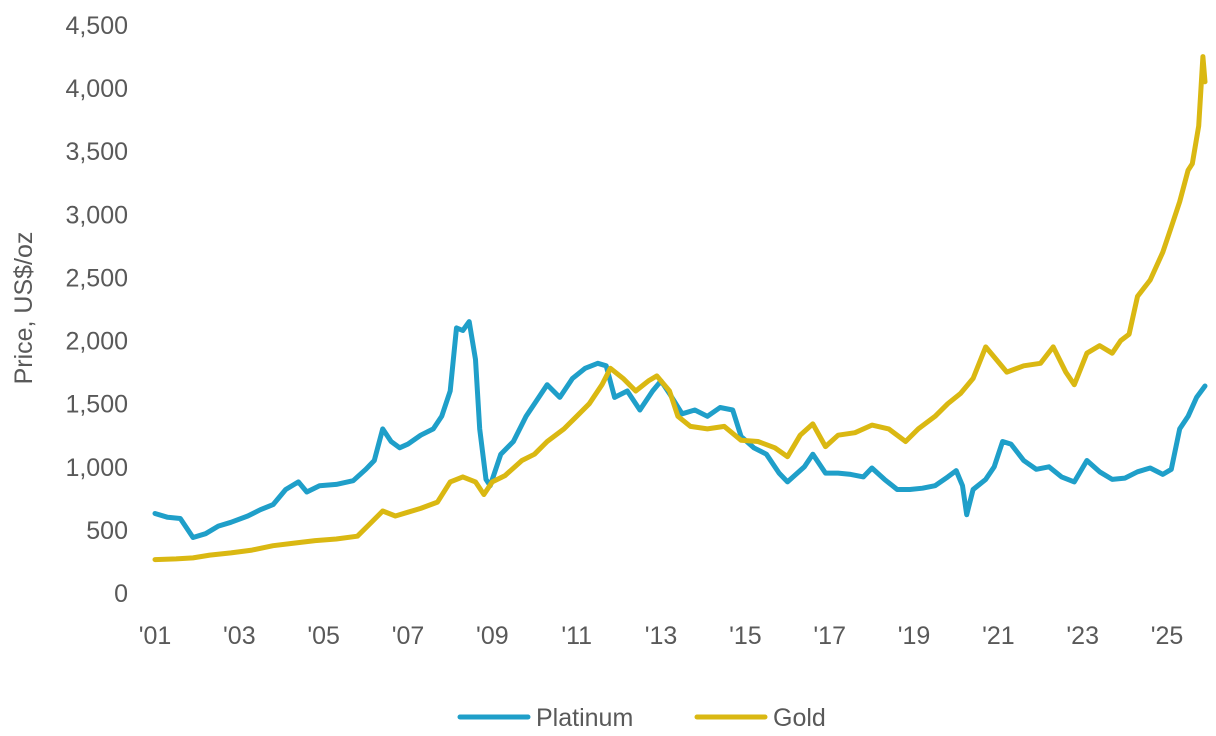  I want to click on x-tick-label: '25, so click(1167, 636).